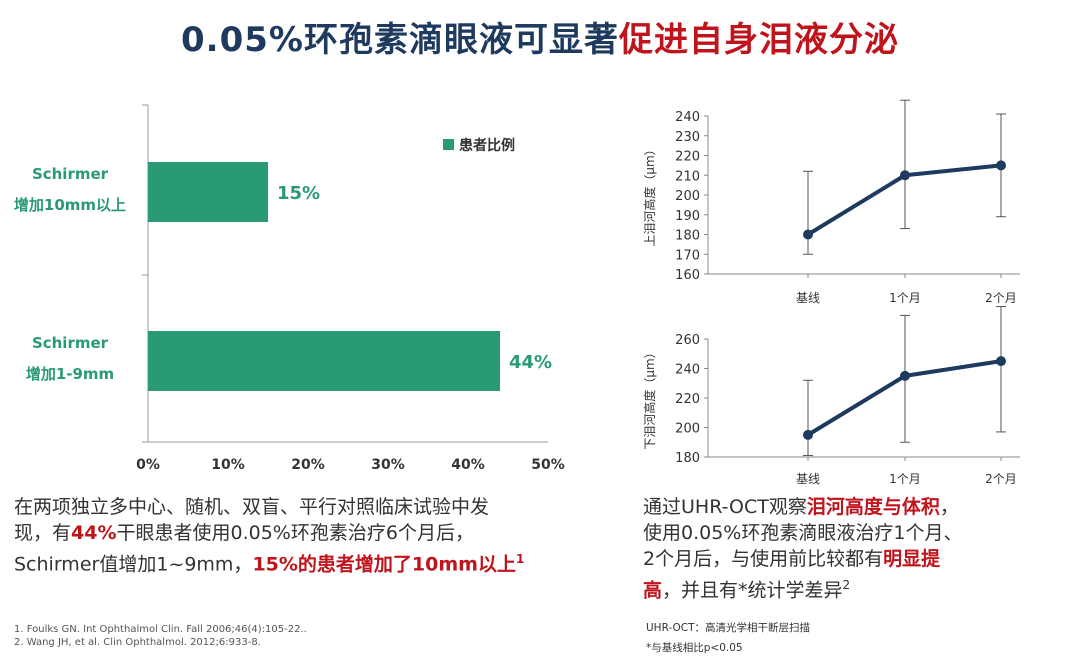 The height and width of the screenshot is (663, 1080). Describe the element at coordinates (725, 507) in the screenshot. I see `right-line-1a: 通过UHR-OCT观察` at that location.